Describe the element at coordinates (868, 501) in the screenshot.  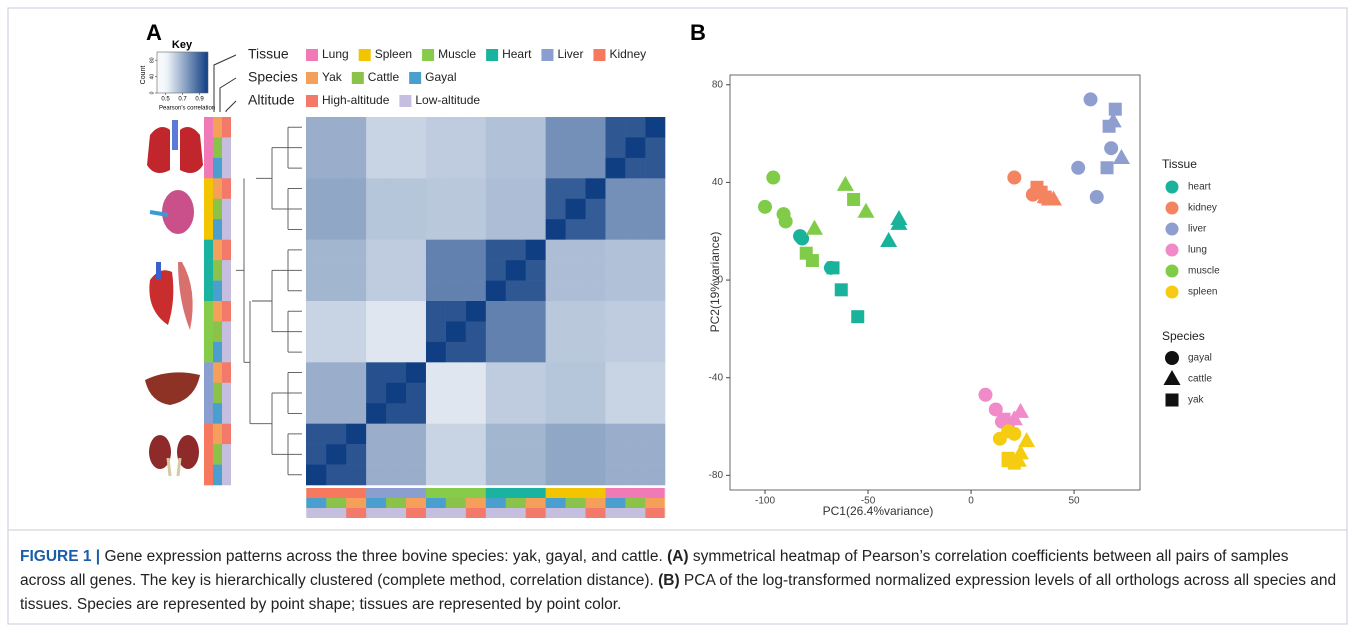
I see `x-tick-label: -50` at that location.